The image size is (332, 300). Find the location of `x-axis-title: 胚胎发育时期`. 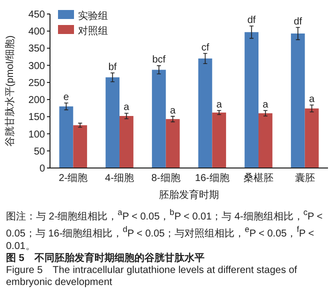

x-axis-title: 胚胎发育时期 is located at coordinates (189, 195).